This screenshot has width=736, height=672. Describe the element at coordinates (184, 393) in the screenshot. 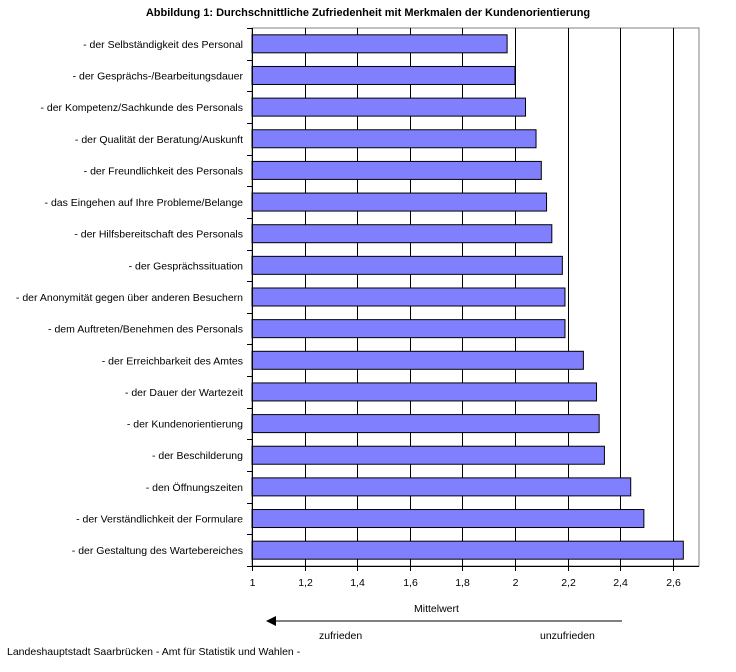

I see `category-label: - der Dauer der Wartezeit` at that location.